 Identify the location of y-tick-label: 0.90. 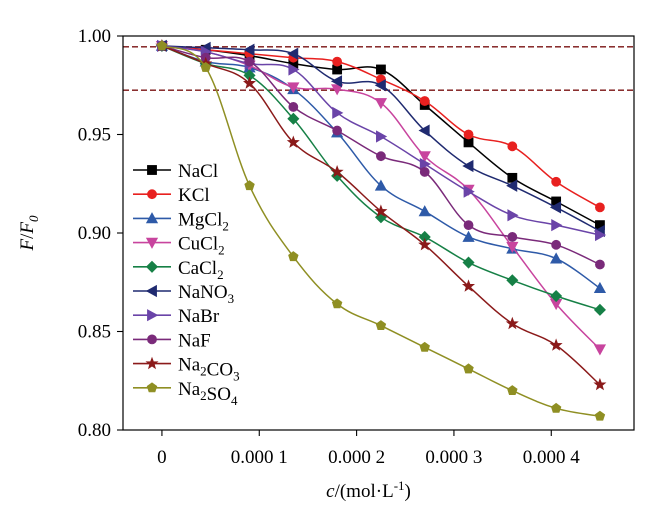
(94, 233).